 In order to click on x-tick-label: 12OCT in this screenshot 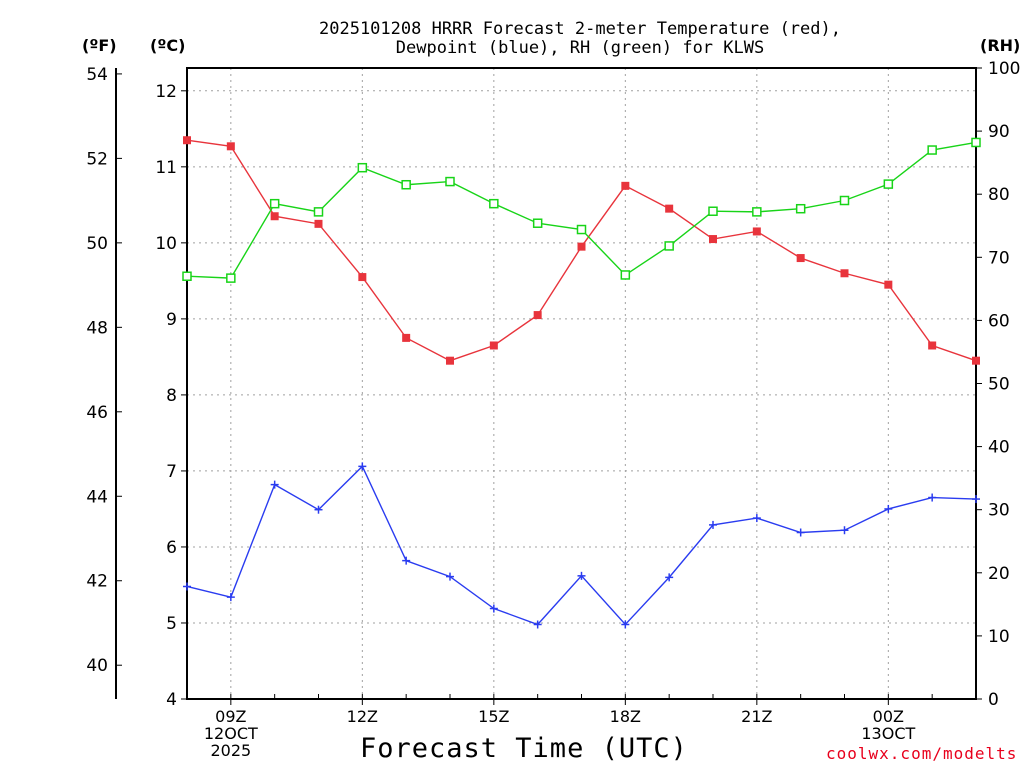, I will do `click(231, 733)`.